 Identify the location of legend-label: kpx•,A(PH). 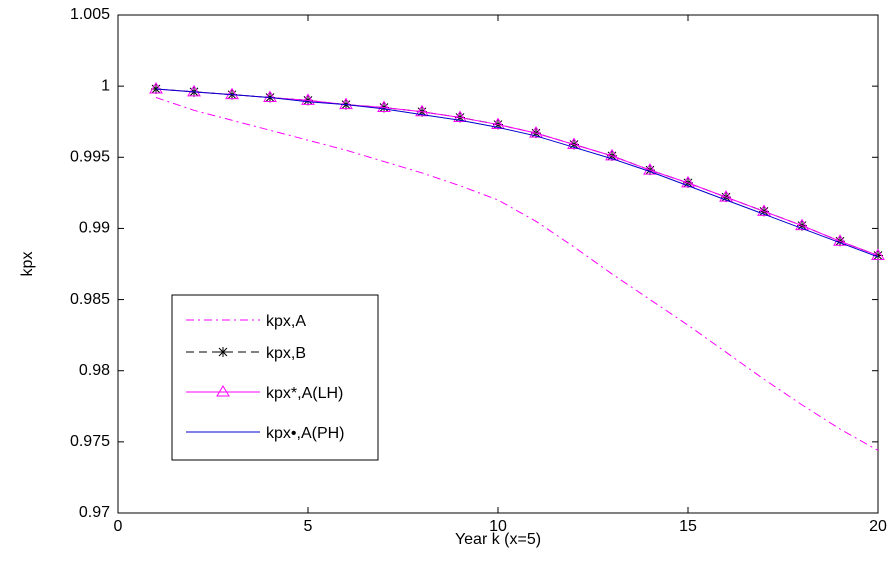
(305, 433).